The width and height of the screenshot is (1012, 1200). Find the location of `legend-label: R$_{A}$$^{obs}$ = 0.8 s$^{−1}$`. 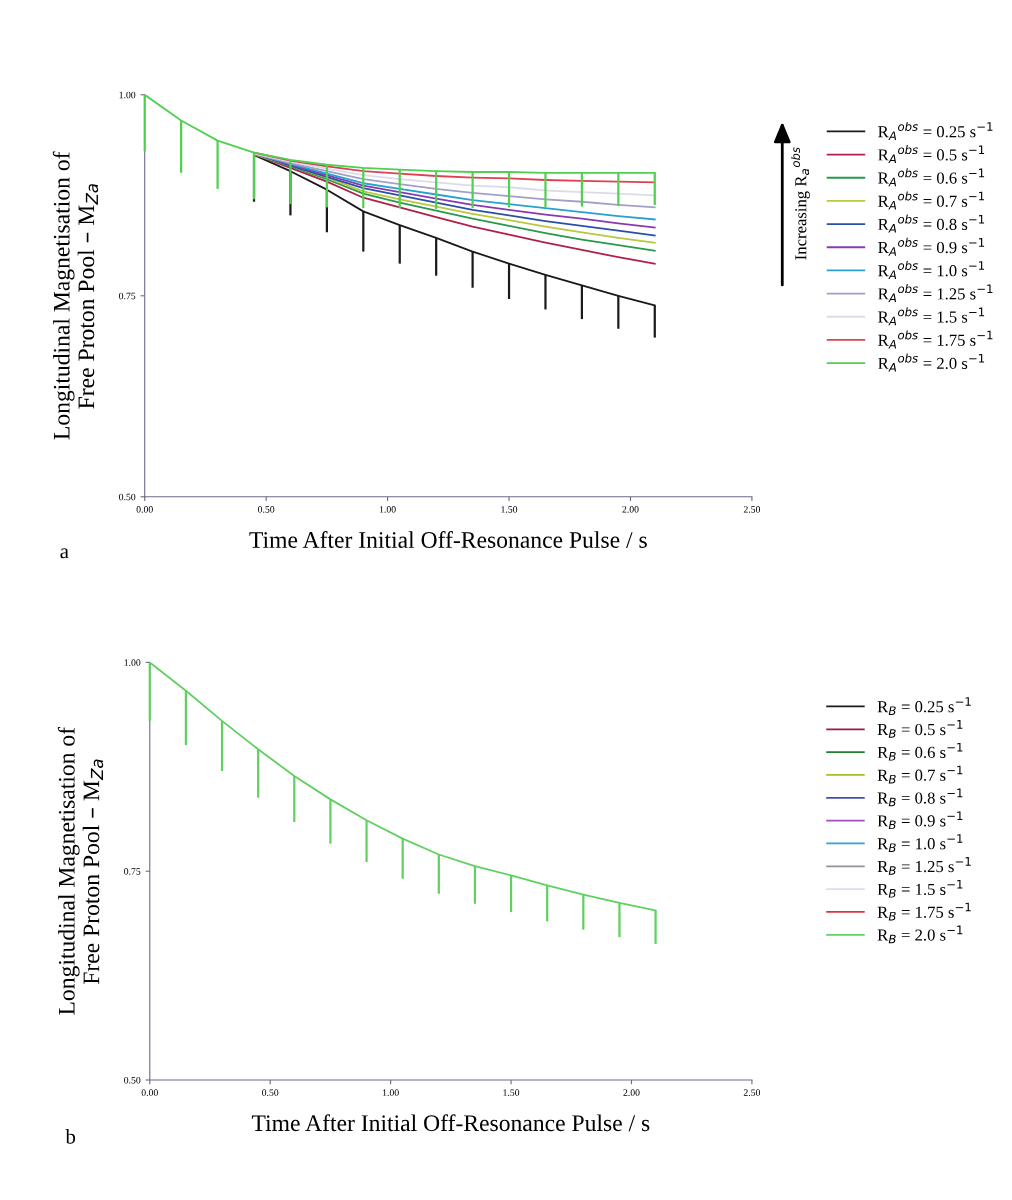

legend-label: R$_{A}$$^{obs}$ = 0.8 s$^{−1}$ is located at coordinates (931, 223).